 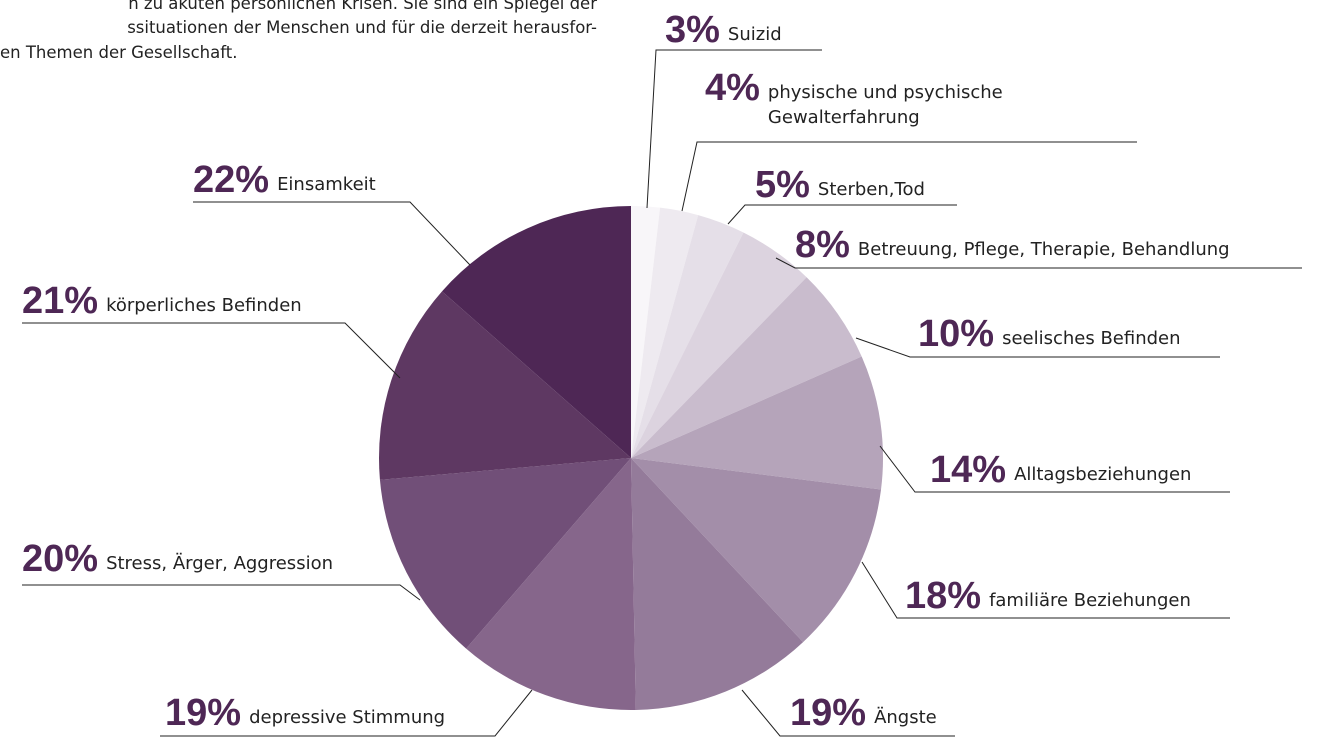 I want to click on value-label: 5%, so click(x=782, y=185).